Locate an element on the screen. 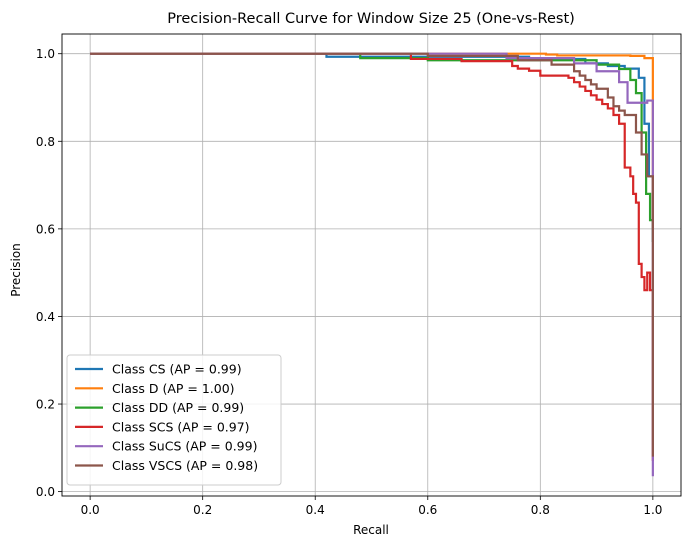 The image size is (691, 547). y-tick-label: 0.8 is located at coordinates (45, 142).